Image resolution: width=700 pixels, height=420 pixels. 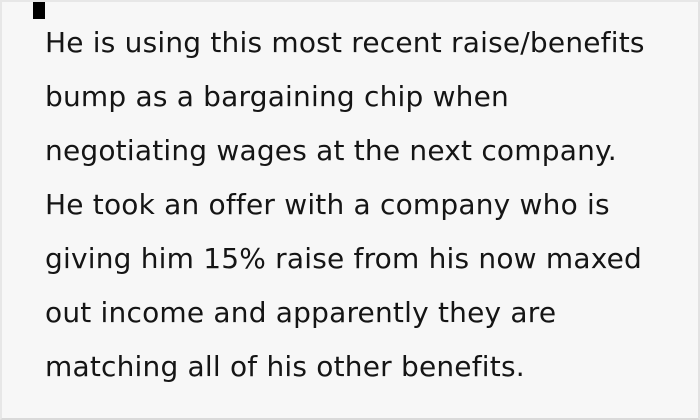 I want to click on quote-line: out income and apparently they are, so click(x=301, y=312).